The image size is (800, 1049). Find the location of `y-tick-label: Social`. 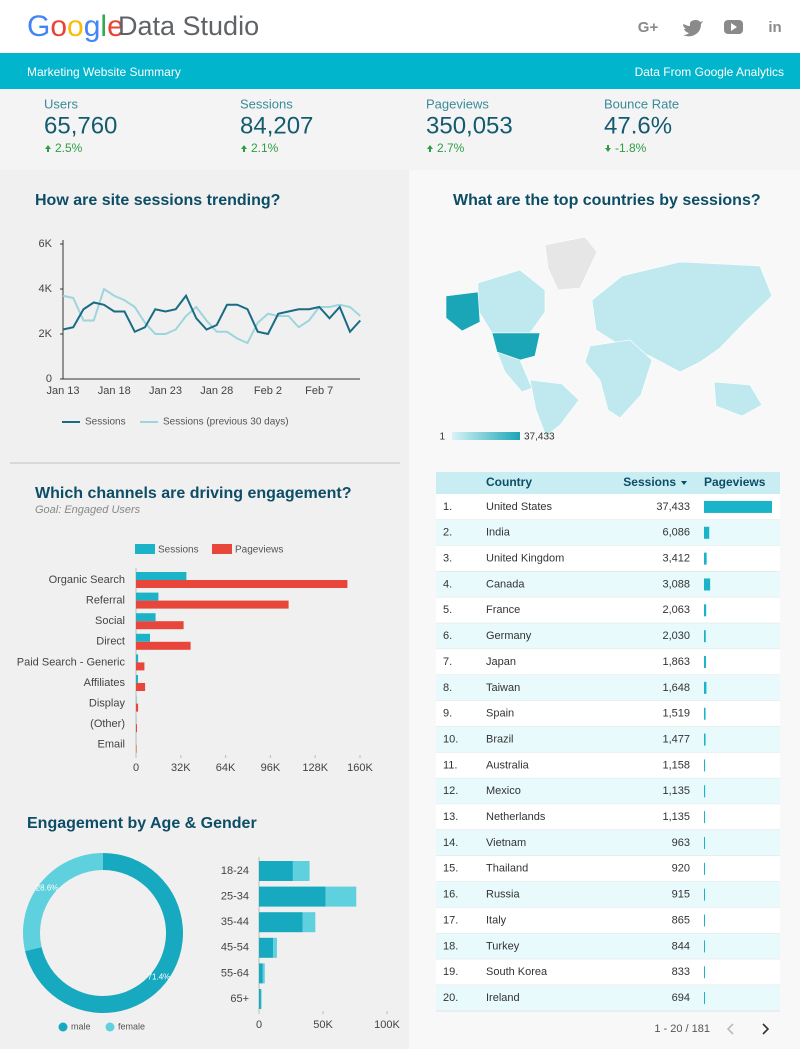

y-tick-label: Social is located at coordinates (110, 621).